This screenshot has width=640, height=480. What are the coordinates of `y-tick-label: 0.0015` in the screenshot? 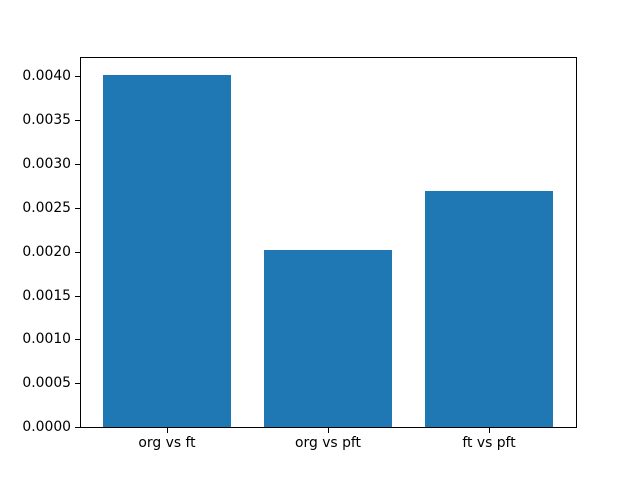 It's located at (46, 295).